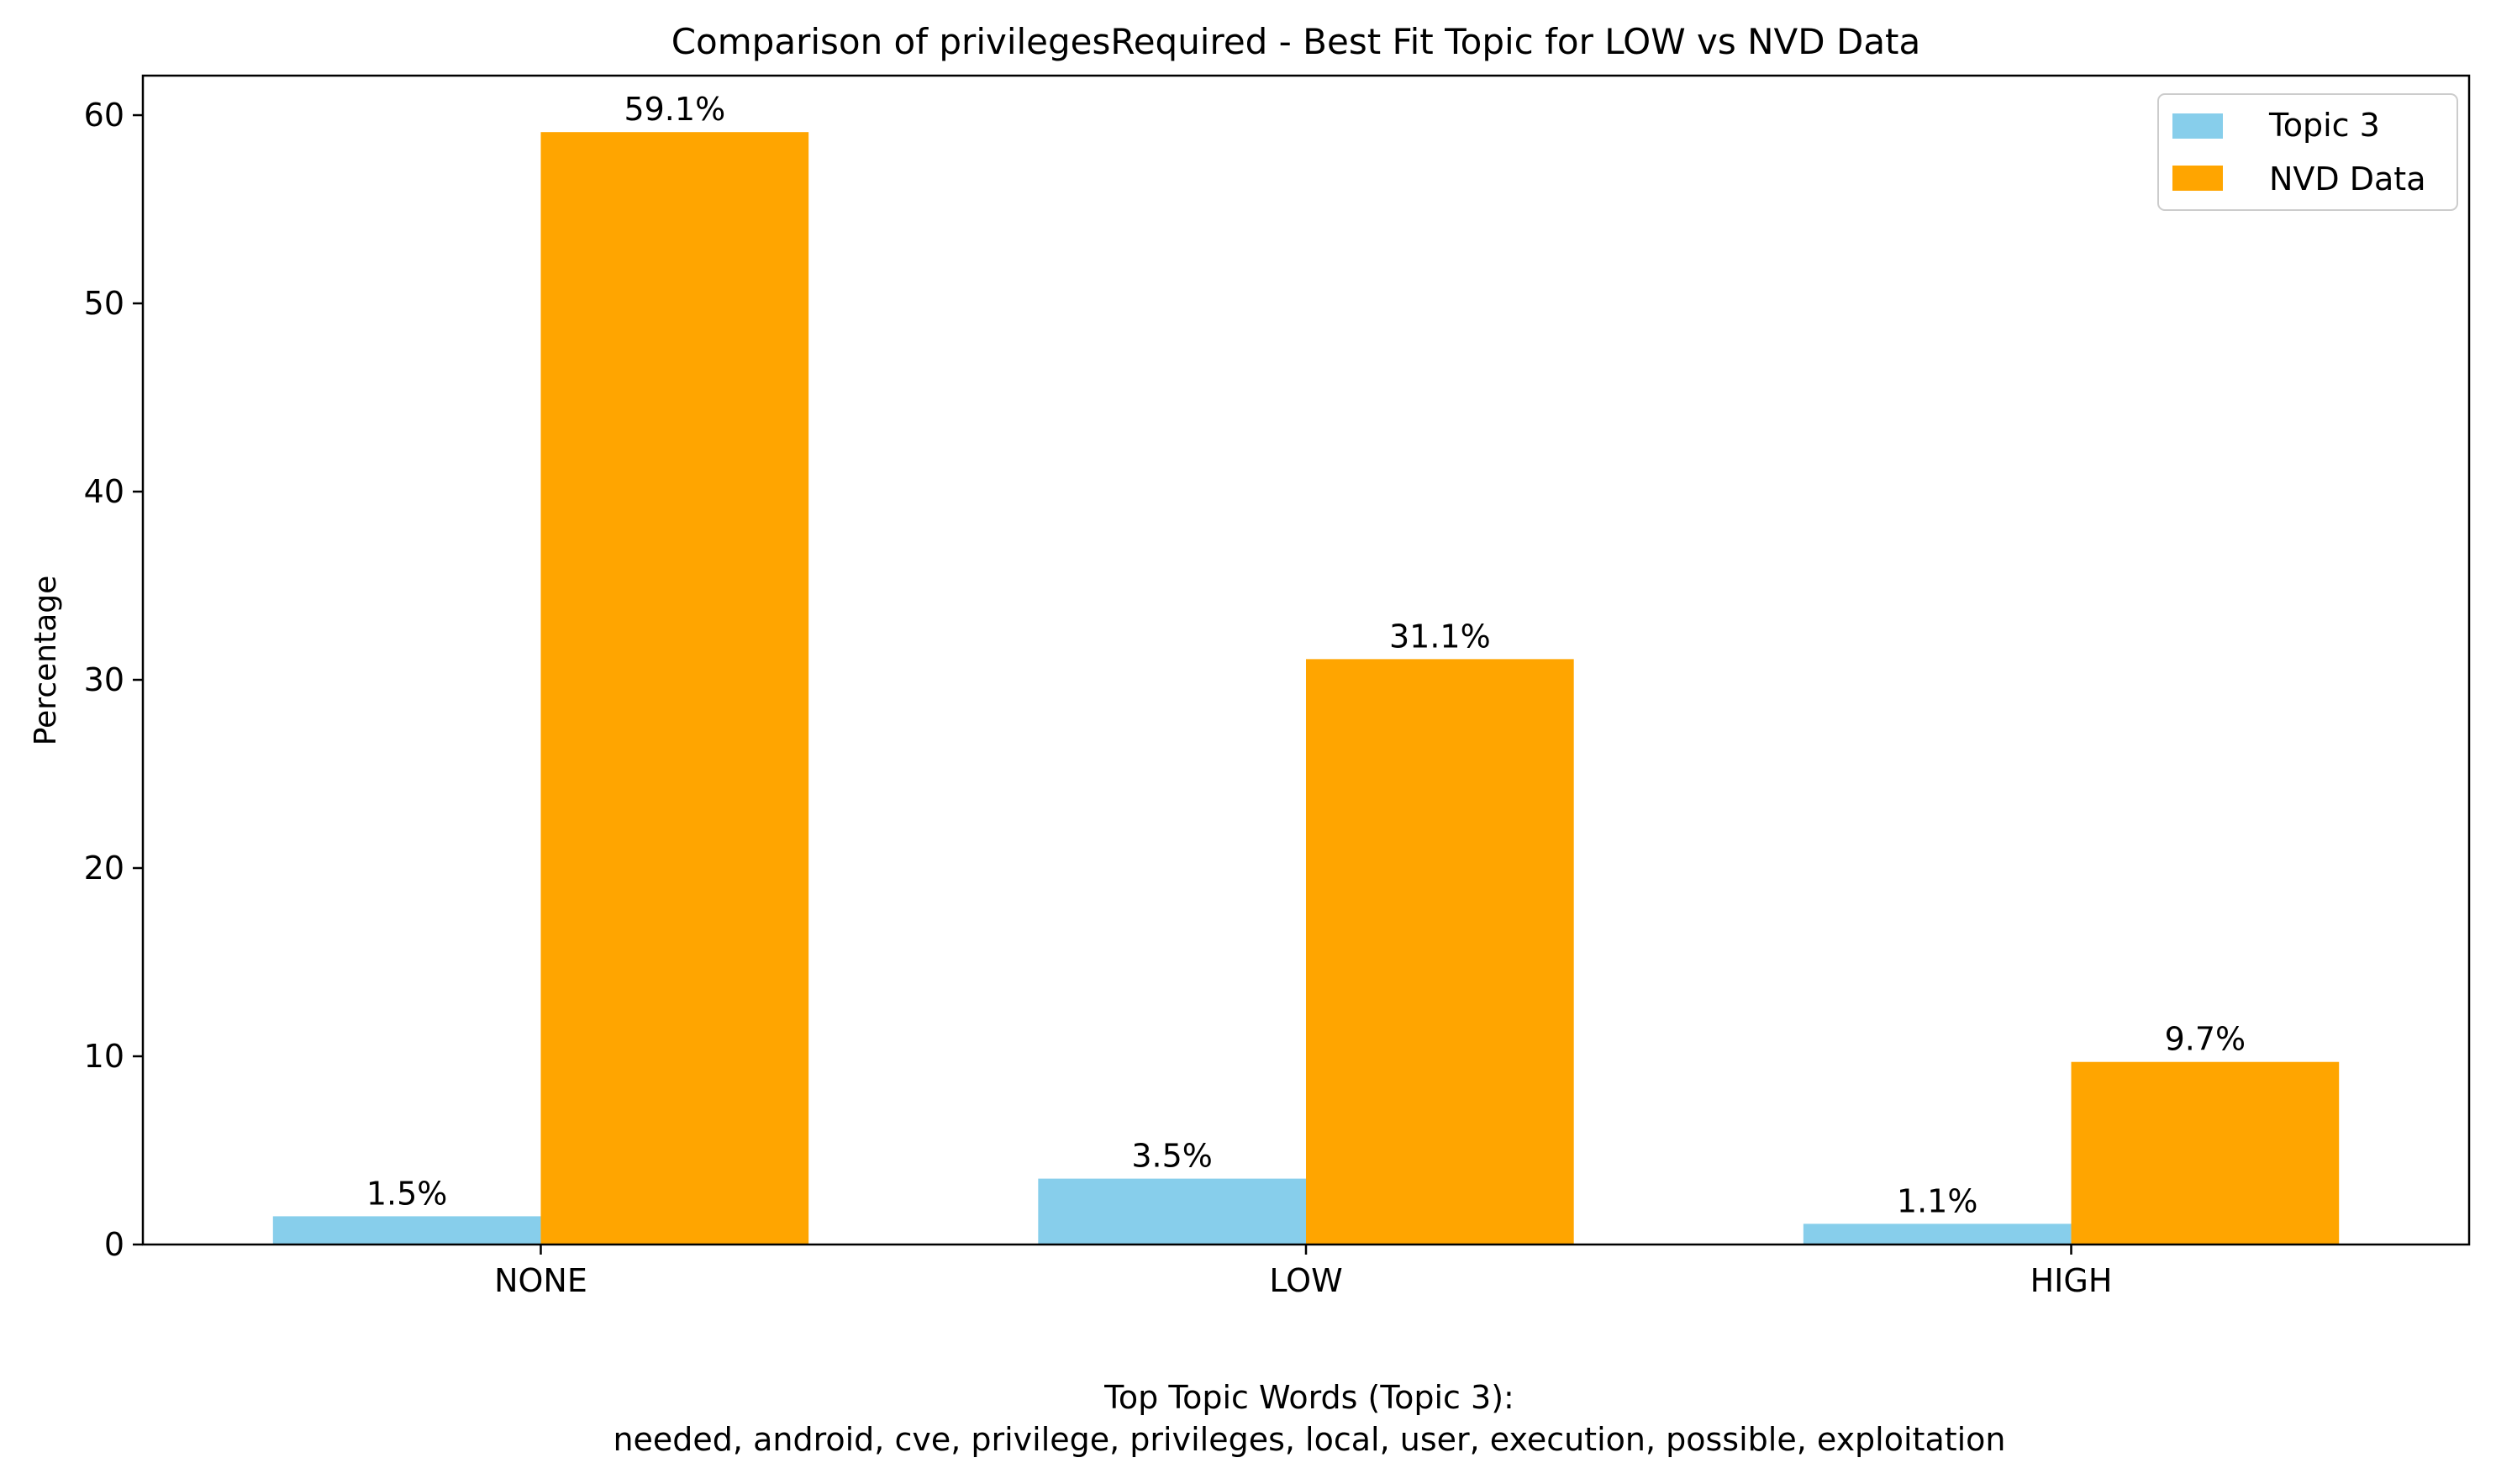 This screenshot has width=2496, height=1484. What do you see at coordinates (2206, 1039) in the screenshot?
I see `bar-value-label: 9.7%` at bounding box center [2206, 1039].